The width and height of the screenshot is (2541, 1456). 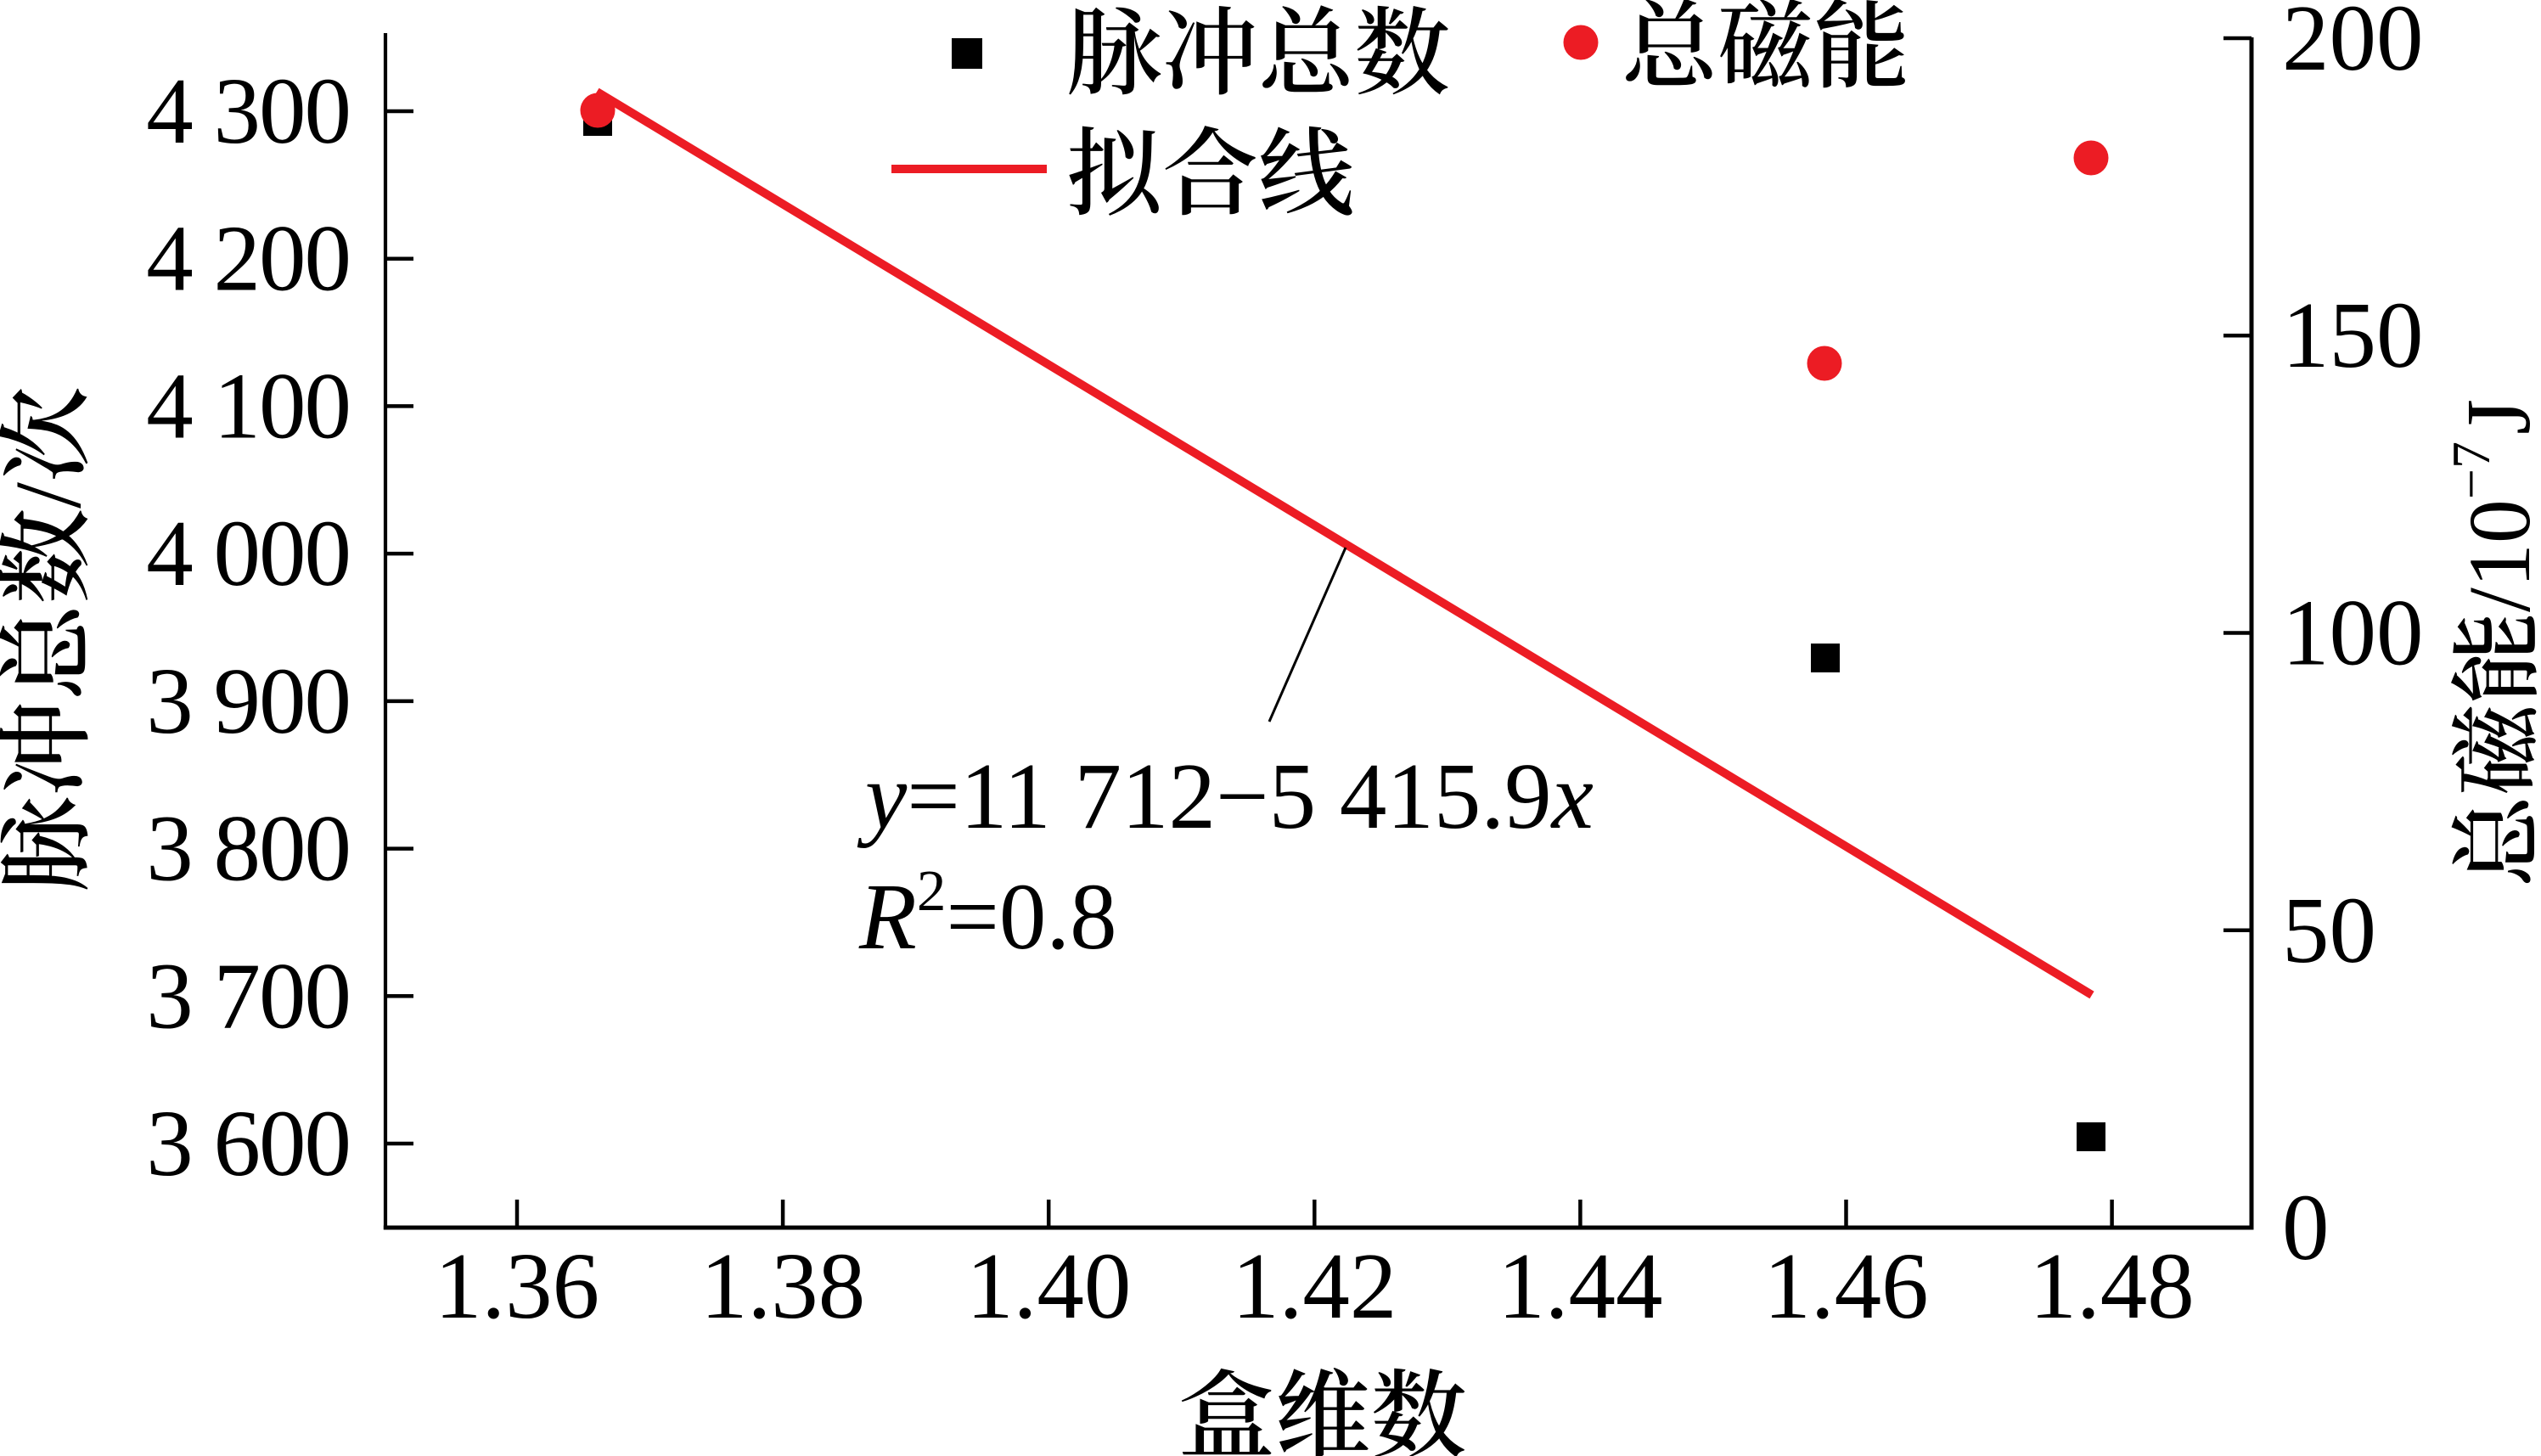 What do you see at coordinates (782, 1286) in the screenshot?
I see `svg-text: 1.38` at bounding box center [782, 1286].